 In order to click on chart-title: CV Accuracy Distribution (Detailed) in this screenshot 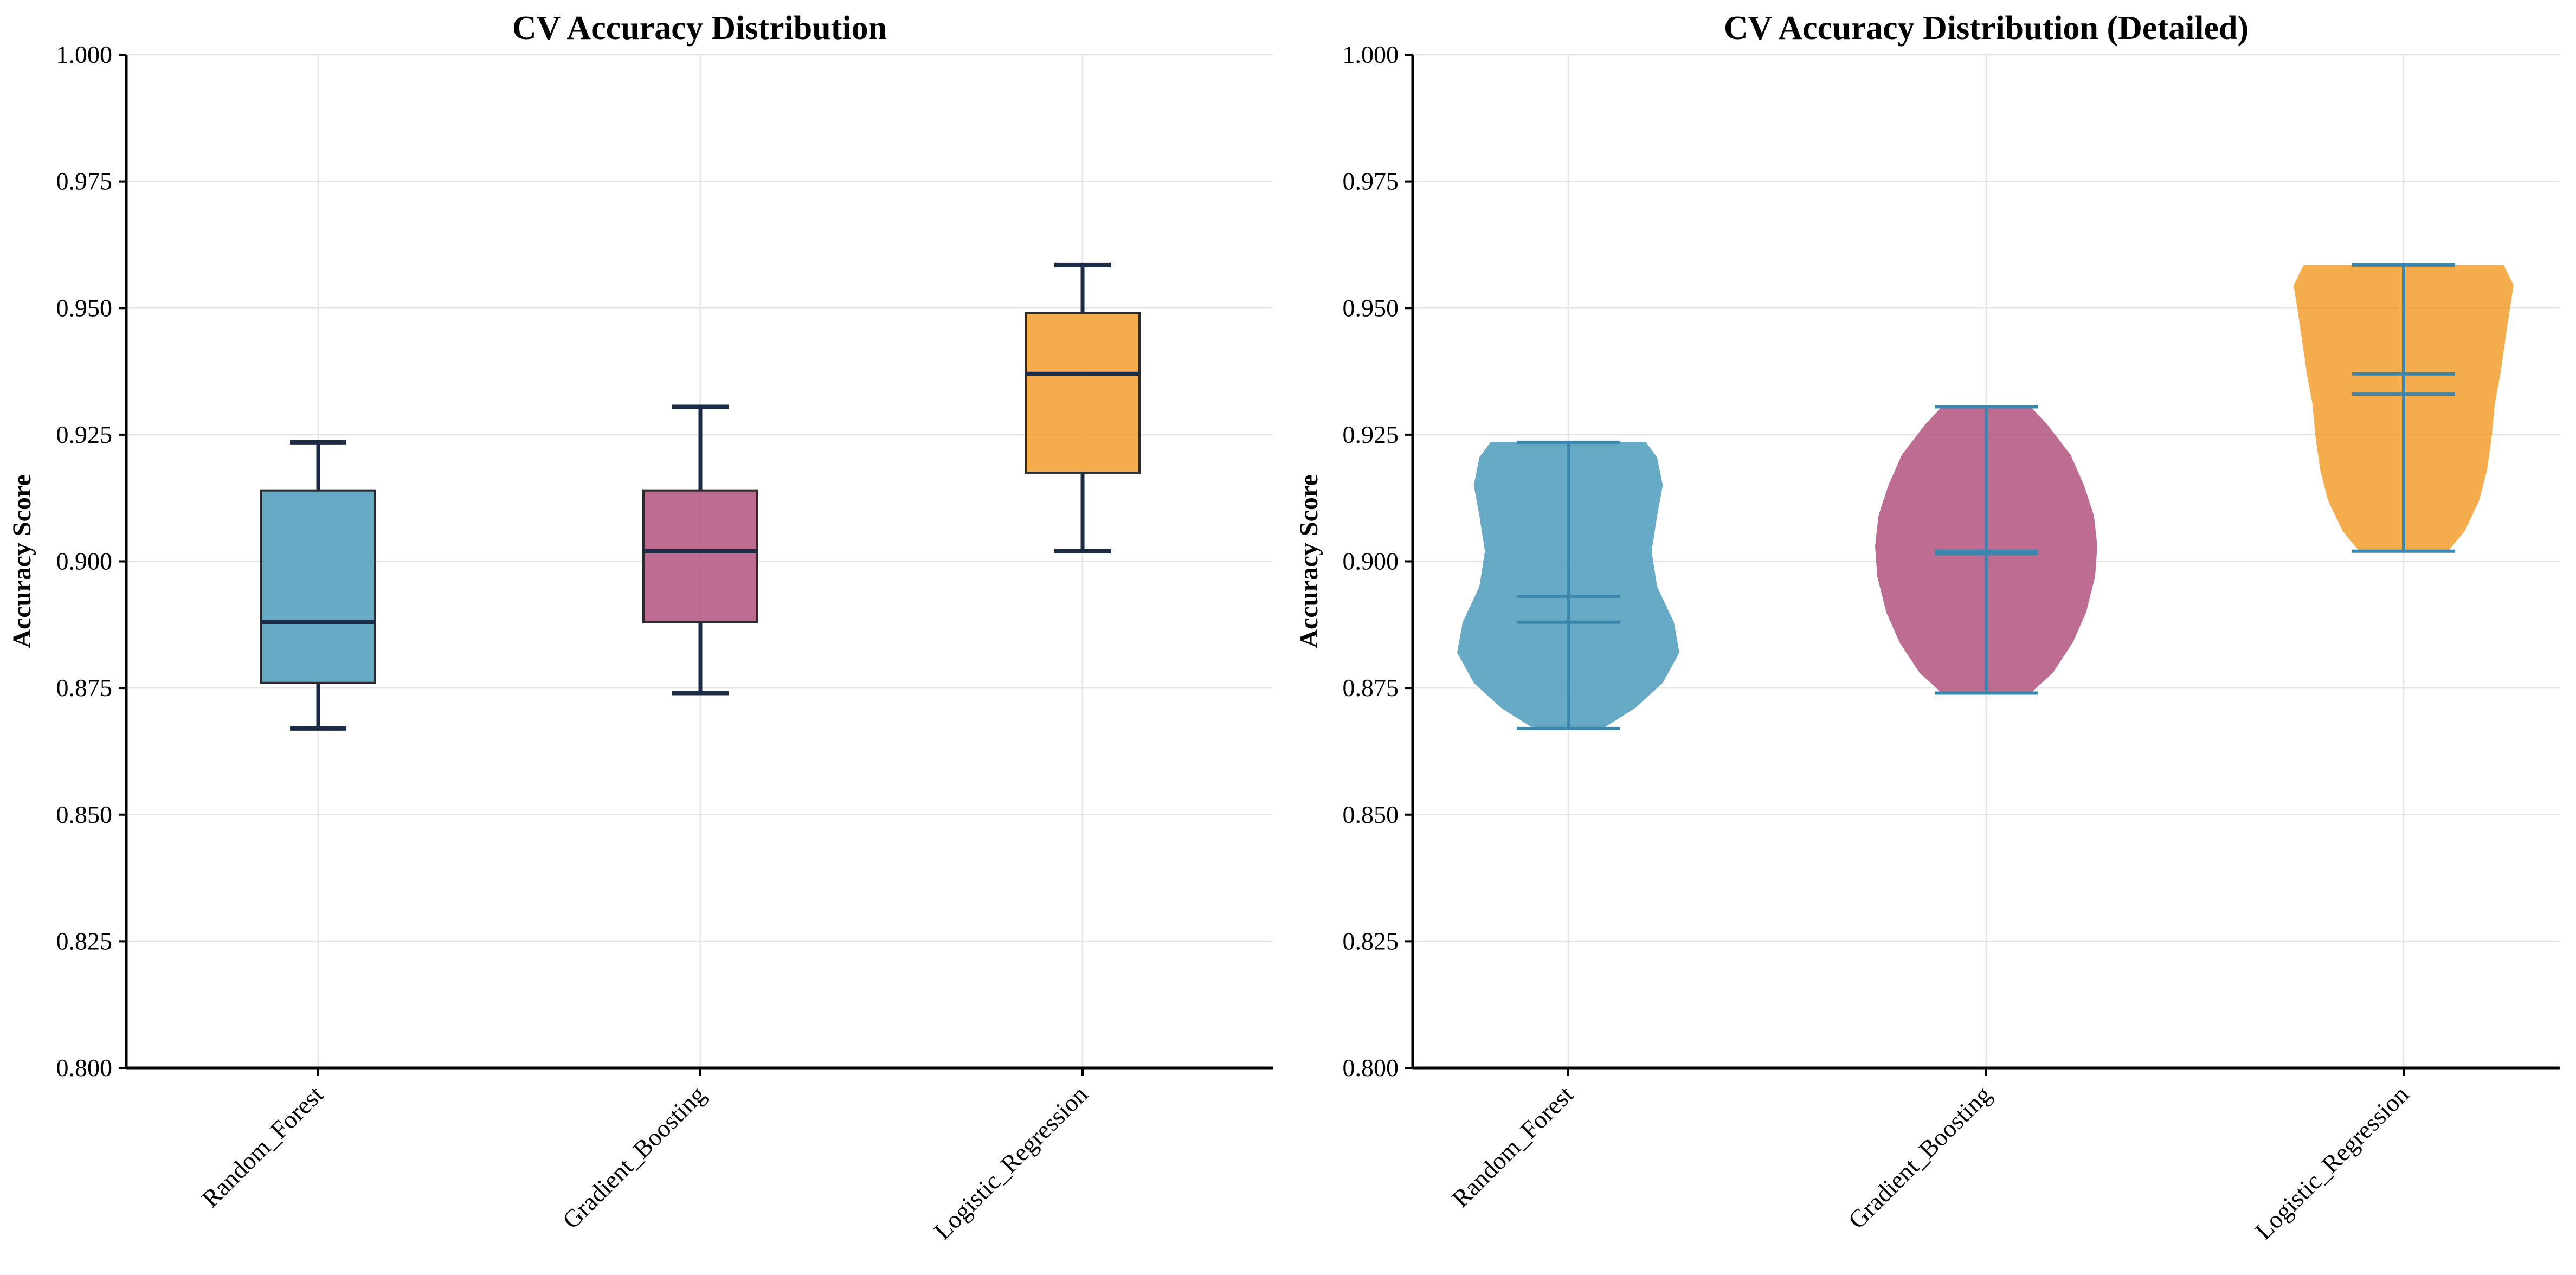, I will do `click(1986, 28)`.